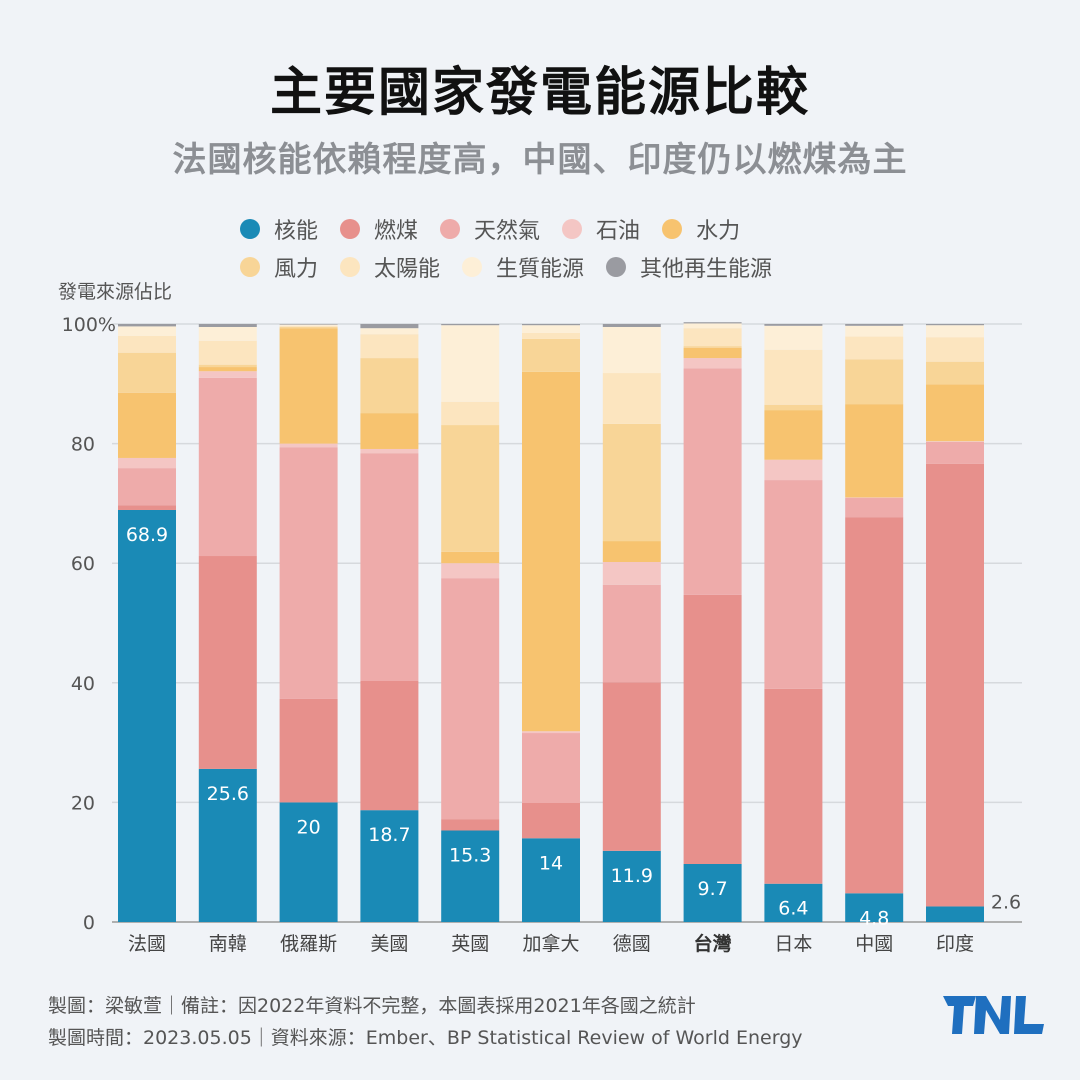  Describe the element at coordinates (874, 944) in the screenshot. I see `x-tick-label: 中國` at that location.